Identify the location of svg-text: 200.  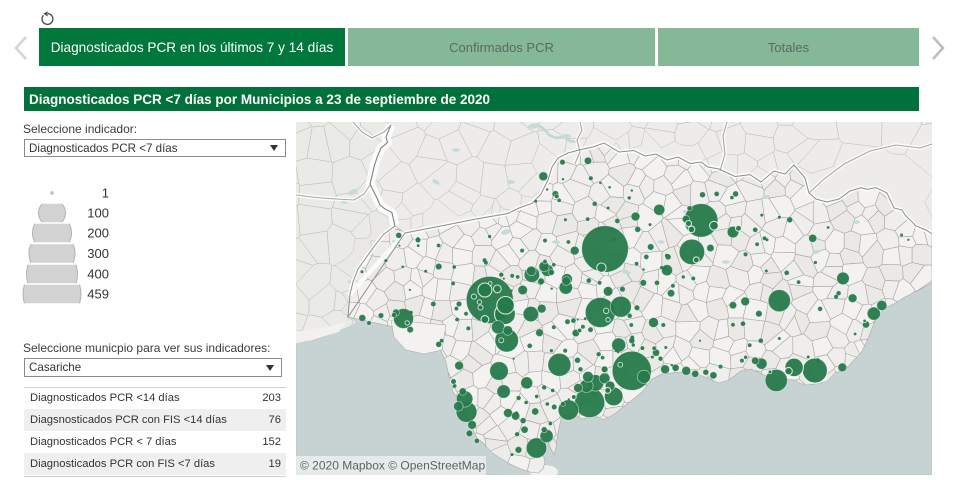
(98, 233).